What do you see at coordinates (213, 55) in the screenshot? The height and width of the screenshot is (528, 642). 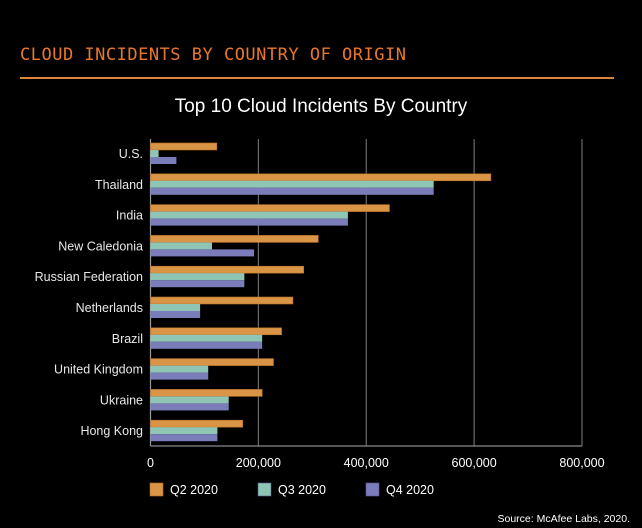 I see `section-title: CLOUD INCIDENTS BY COUNTRY OF ORIGIN` at bounding box center [213, 55].